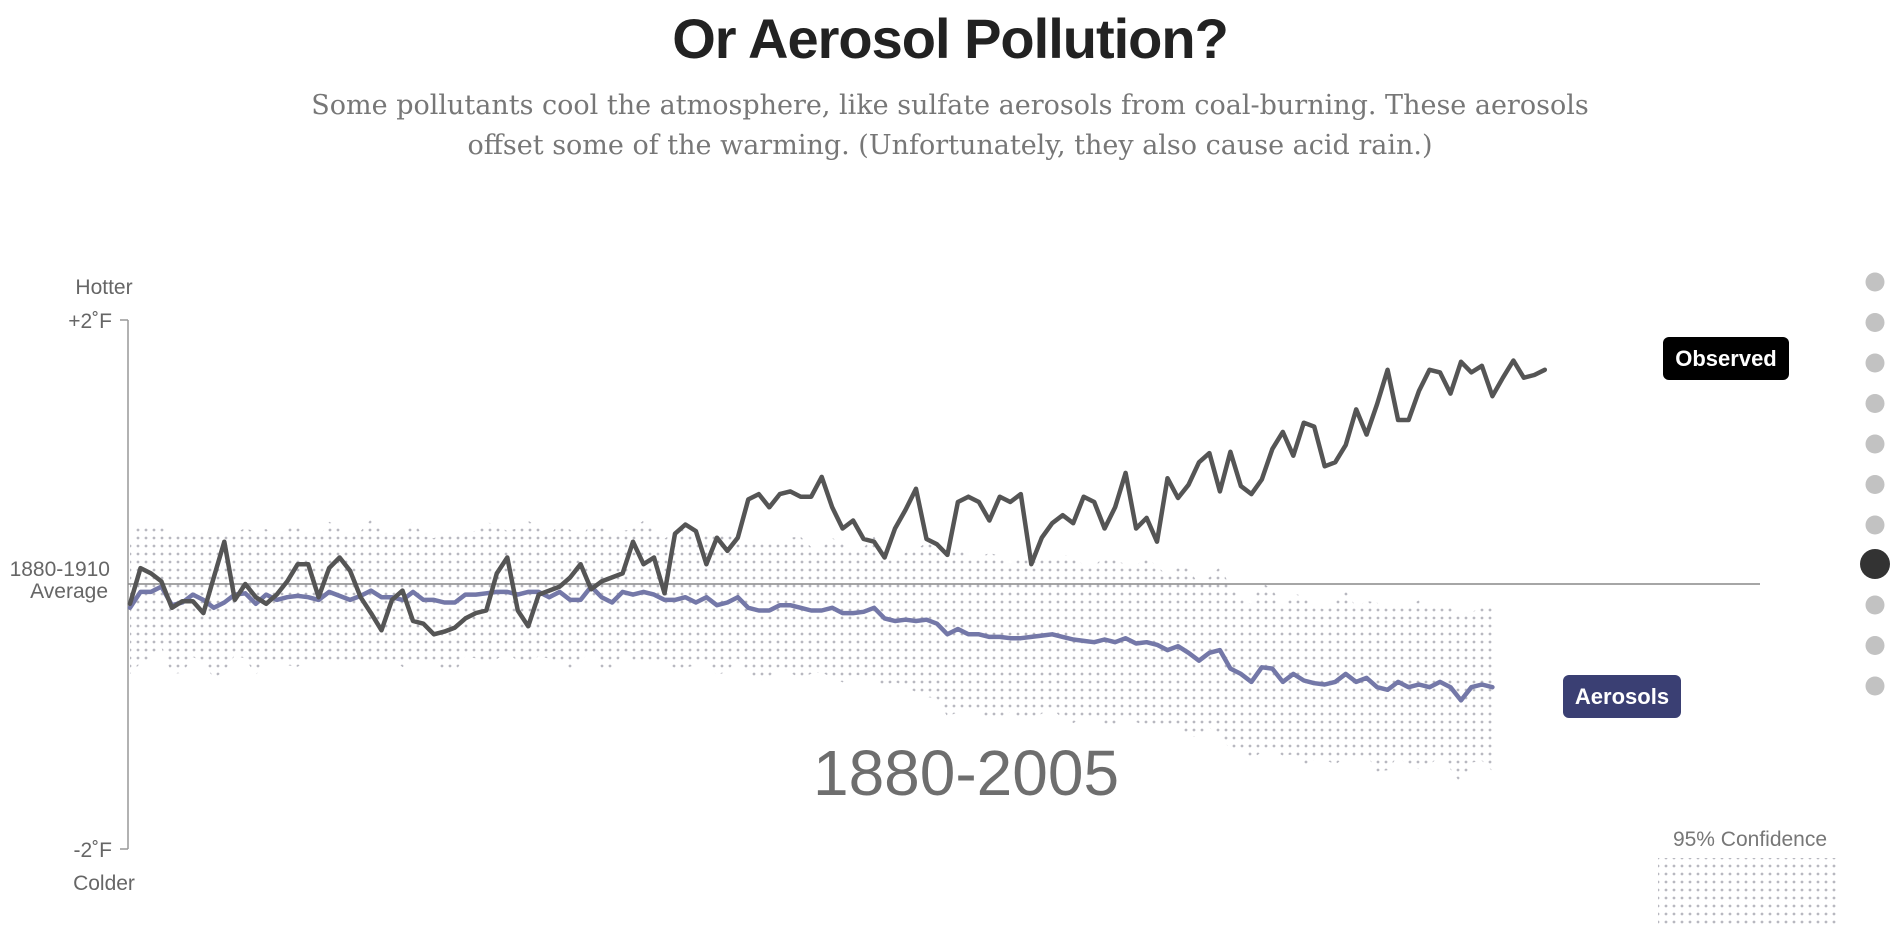 Image resolution: width=1900 pixels, height=940 pixels. What do you see at coordinates (811, 643) in the screenshot?
I see `aerosols-series-line` at bounding box center [811, 643].